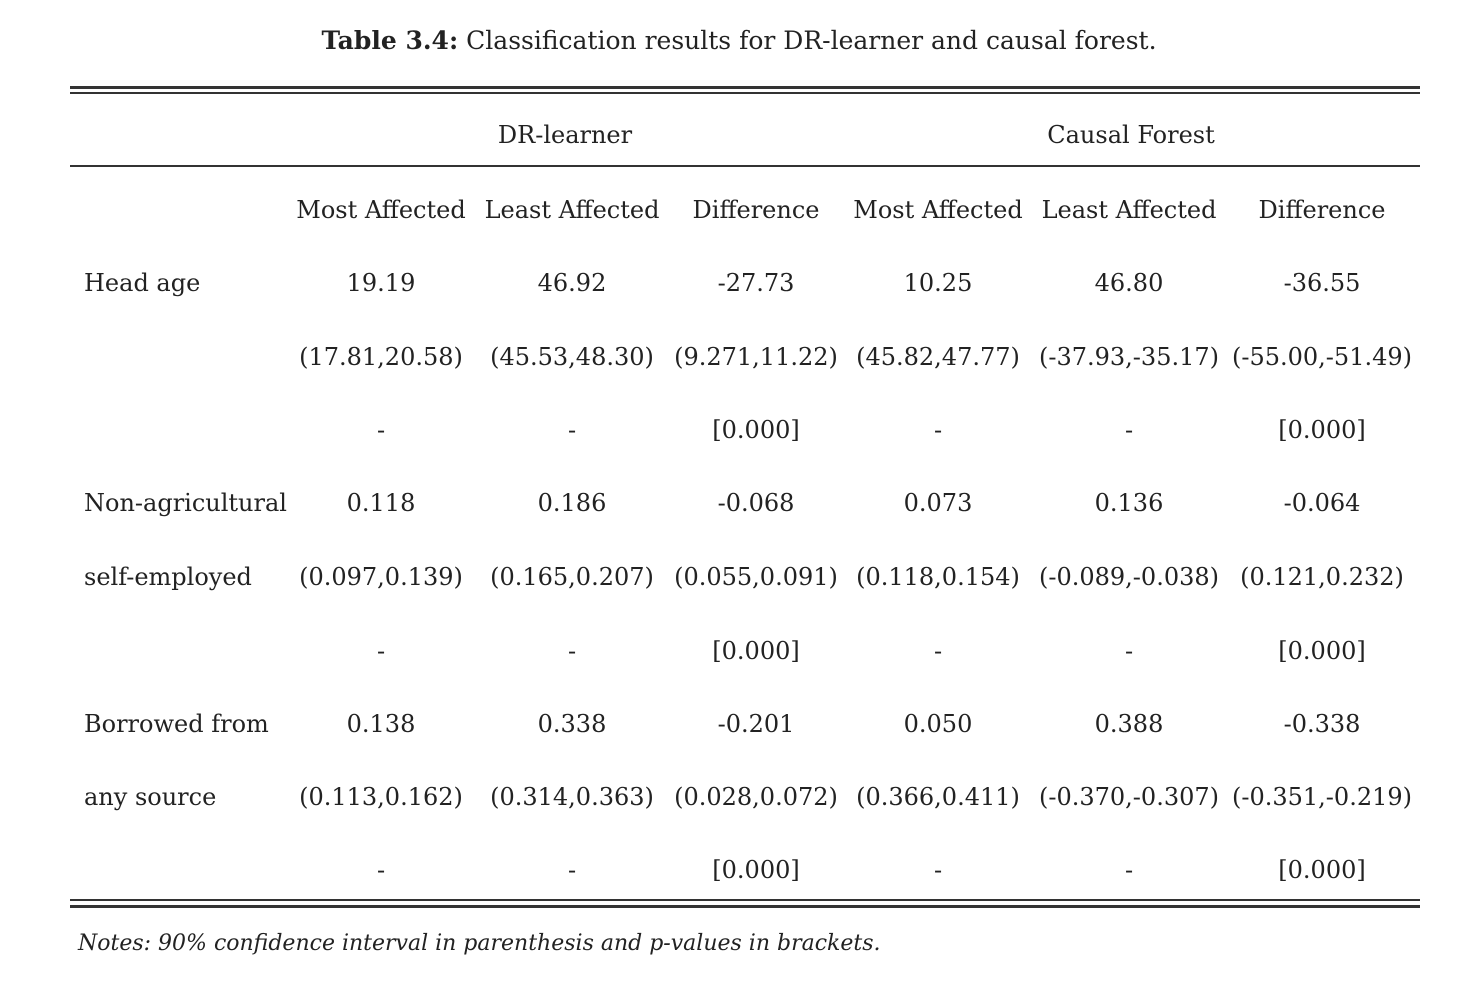  I want to click on table-cell-interval: (0.118,0.154), so click(938, 577).